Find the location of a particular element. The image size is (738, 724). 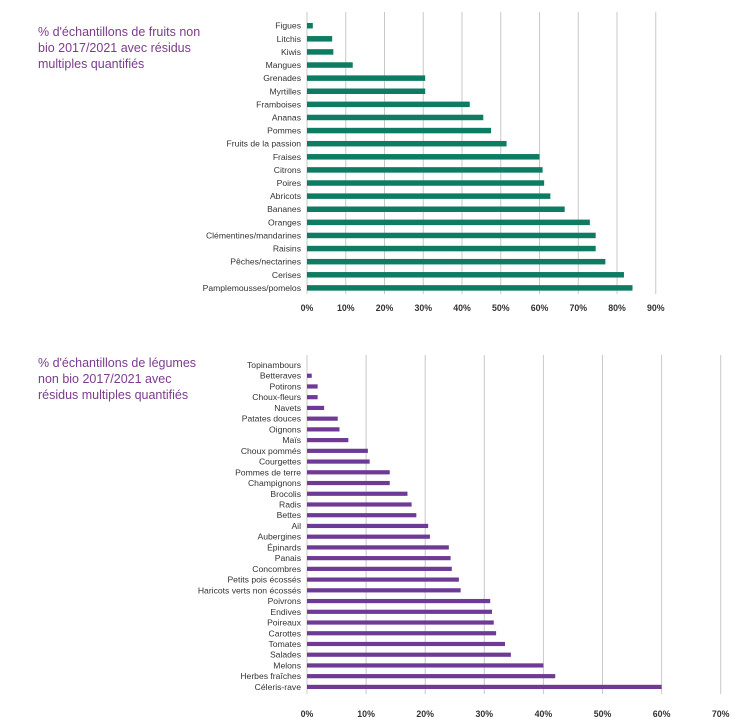

vegetable-category-label: Céleris-rave is located at coordinates (278, 687).